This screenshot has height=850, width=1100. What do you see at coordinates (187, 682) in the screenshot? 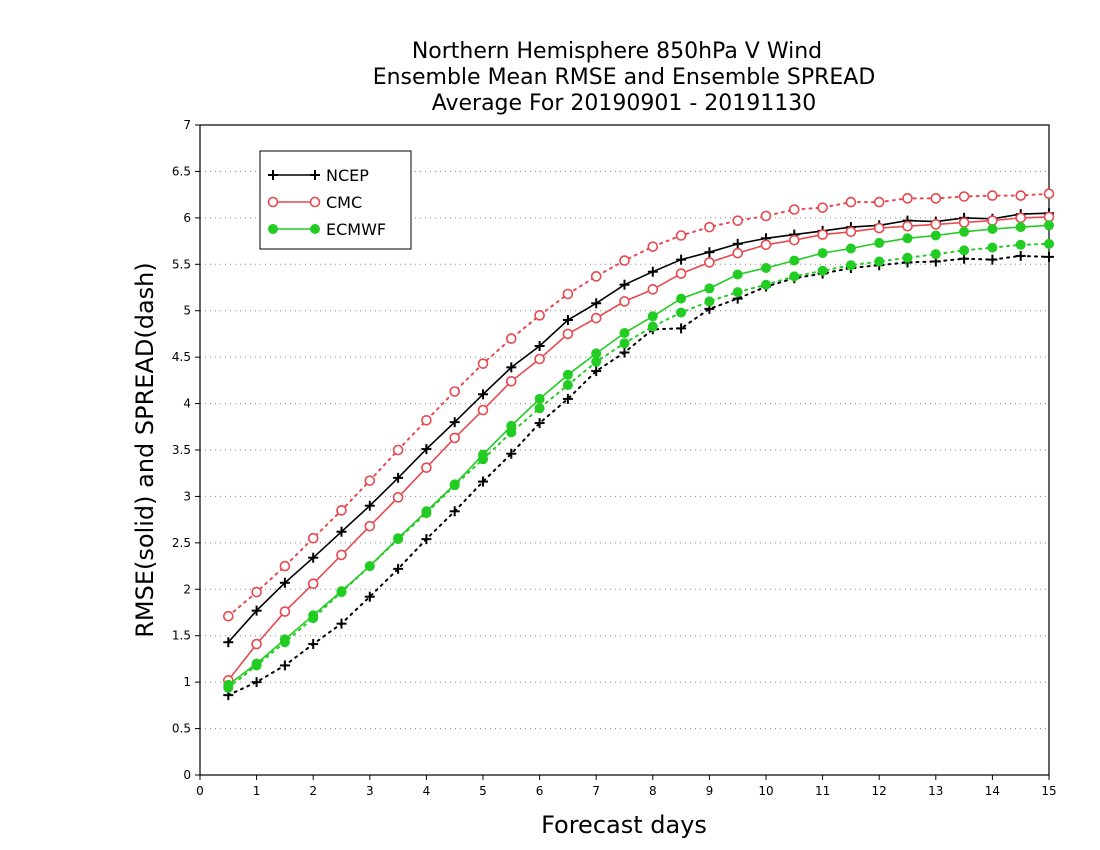
I see `y-tick-label: 1` at bounding box center [187, 682].